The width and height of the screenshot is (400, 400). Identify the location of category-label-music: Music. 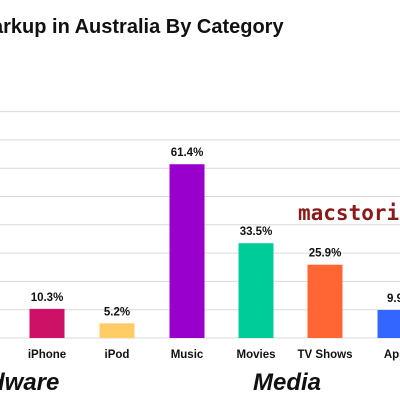
(187, 355).